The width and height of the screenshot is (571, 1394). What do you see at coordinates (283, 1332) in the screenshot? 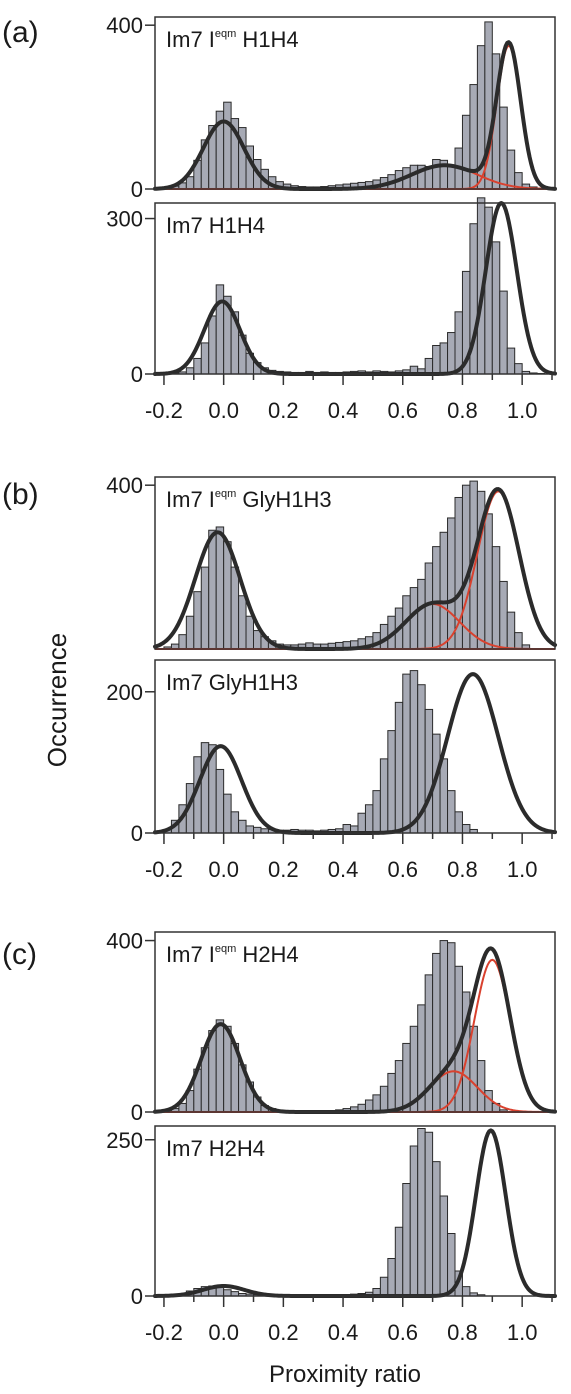
I see `x-tick-label: 0.2` at bounding box center [283, 1332].